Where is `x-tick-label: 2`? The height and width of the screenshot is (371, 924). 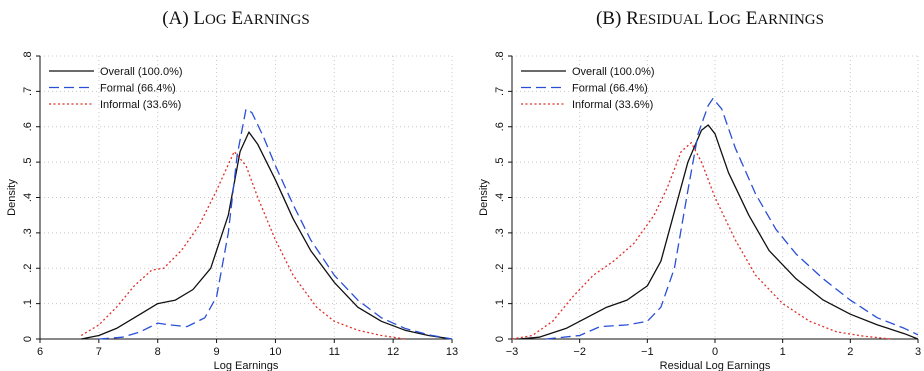 x-tick-label: 2 is located at coordinates (850, 352).